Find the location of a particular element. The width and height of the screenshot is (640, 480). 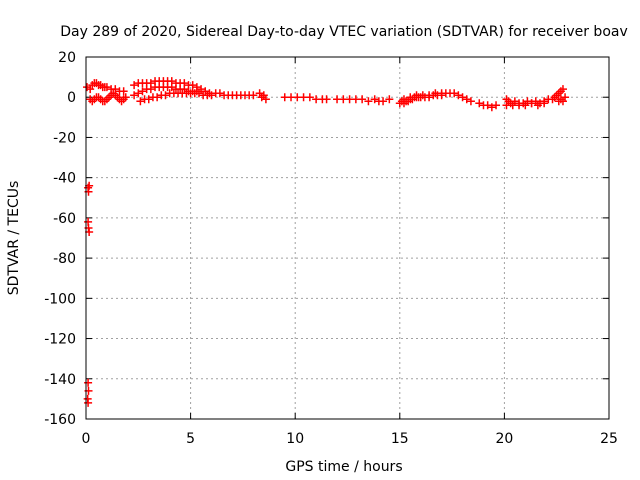

y-tick-label: -80 is located at coordinates (64, 259).